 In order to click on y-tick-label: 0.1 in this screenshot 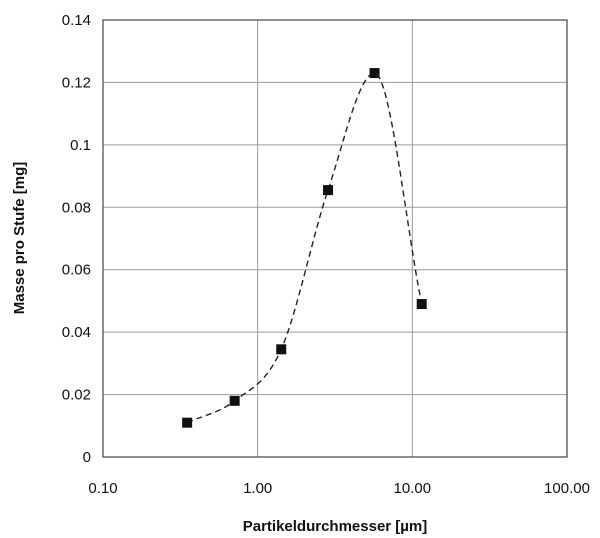, I will do `click(80, 145)`.